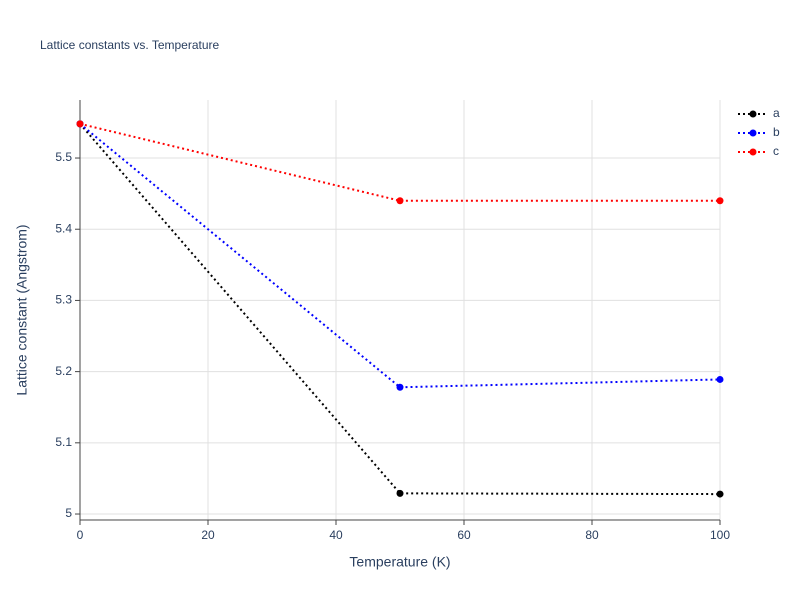 Image resolution: width=800 pixels, height=600 pixels. I want to click on x-axis-label: Temperature (K), so click(399, 562).